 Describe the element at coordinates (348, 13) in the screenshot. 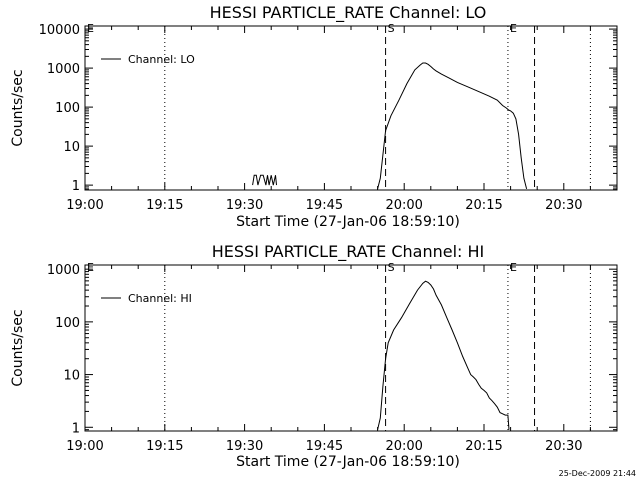

I see `chart-title: HESSI PARTICLE_RATE Channel: LO` at that location.